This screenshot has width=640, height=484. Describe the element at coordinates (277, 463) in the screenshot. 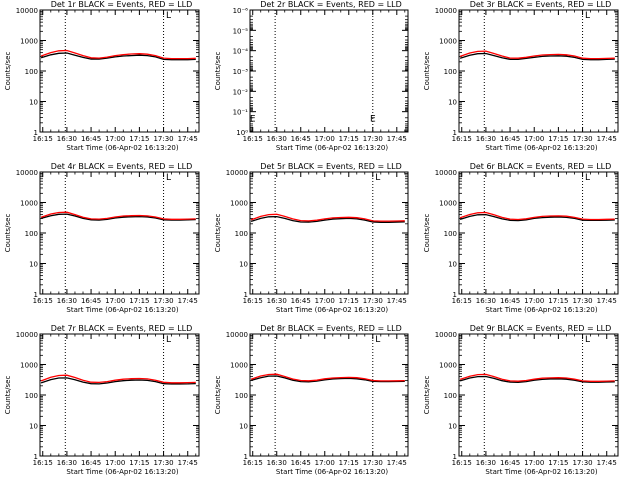

I see `det-8-xtick-label: 16:30` at that location.